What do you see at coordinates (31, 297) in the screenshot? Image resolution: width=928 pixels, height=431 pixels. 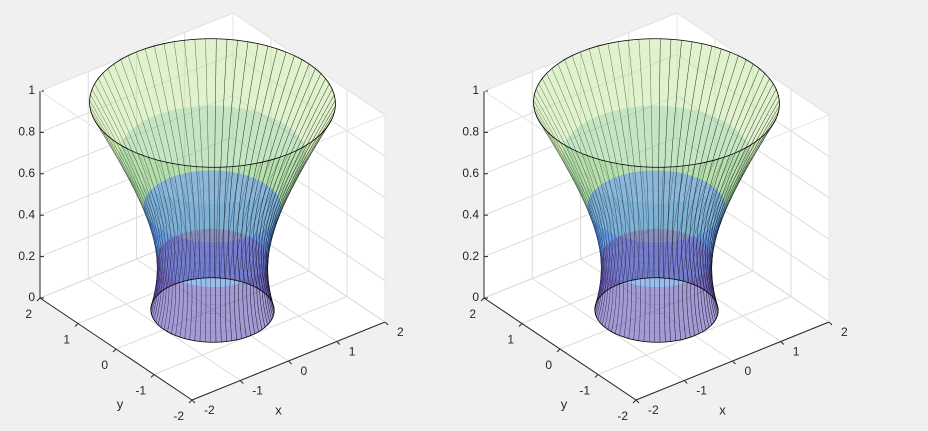 I see `z-tick-label: 0` at bounding box center [31, 297].